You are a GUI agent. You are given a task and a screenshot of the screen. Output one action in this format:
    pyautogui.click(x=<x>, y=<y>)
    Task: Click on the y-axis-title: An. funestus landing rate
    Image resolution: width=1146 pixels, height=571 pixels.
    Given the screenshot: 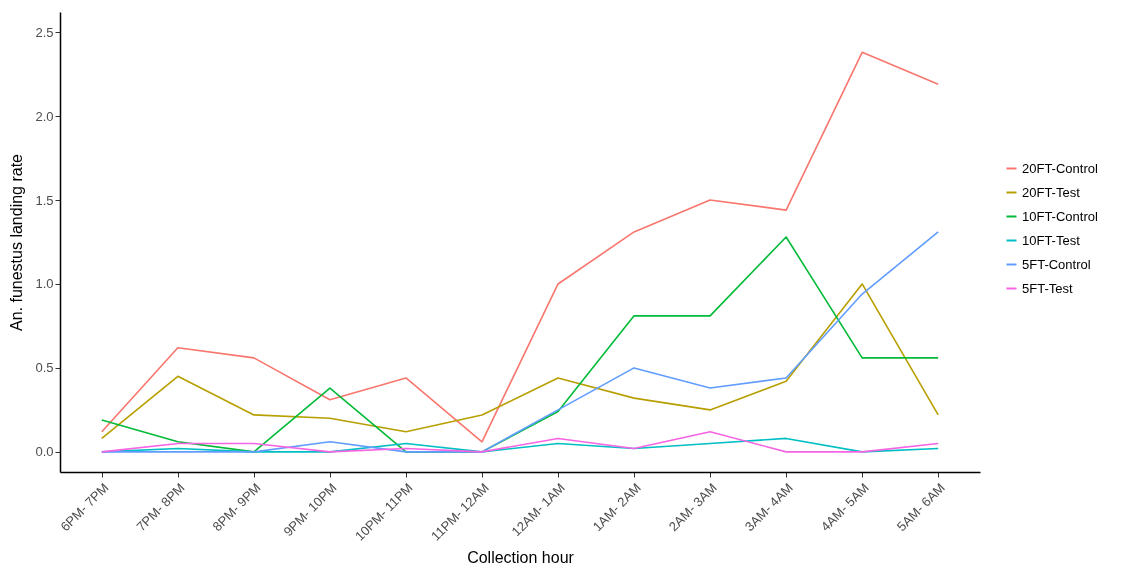 What is the action you would take?
    pyautogui.click(x=17, y=242)
    